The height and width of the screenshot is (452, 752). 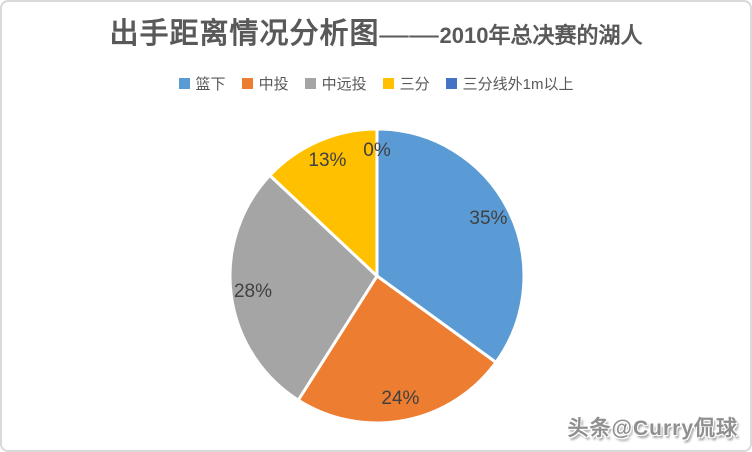 I want to click on legend-label: 篮下, so click(x=210, y=84).